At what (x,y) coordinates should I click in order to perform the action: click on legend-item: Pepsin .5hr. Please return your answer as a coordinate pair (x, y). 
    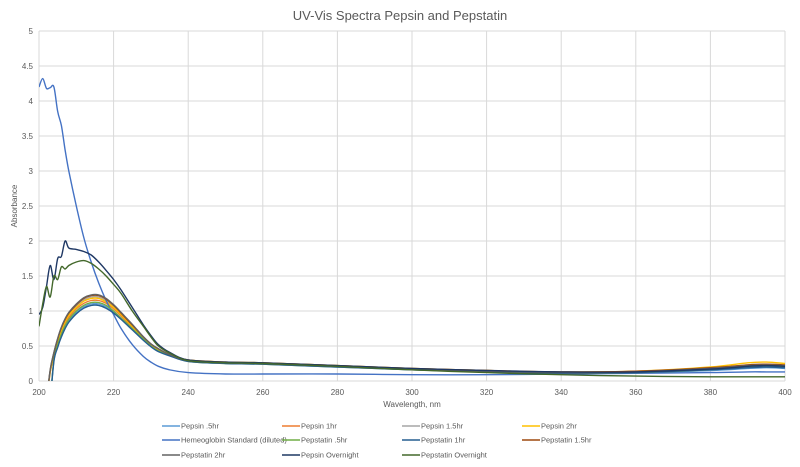
    Looking at the image, I should click on (190, 426).